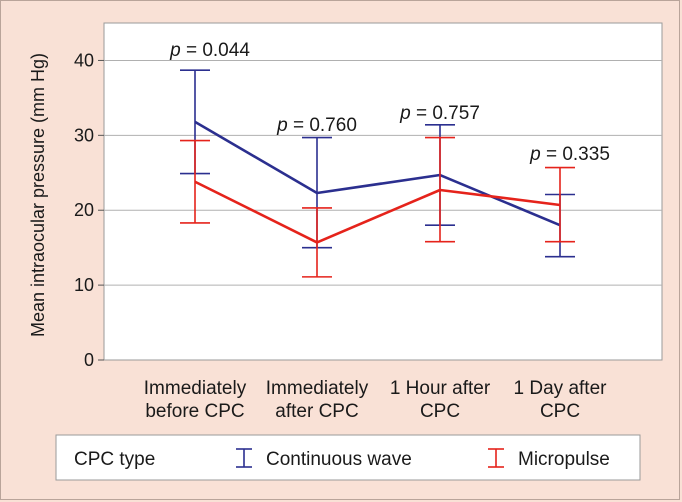  What do you see at coordinates (84, 135) in the screenshot?
I see `y-tick-label: 30` at bounding box center [84, 135].